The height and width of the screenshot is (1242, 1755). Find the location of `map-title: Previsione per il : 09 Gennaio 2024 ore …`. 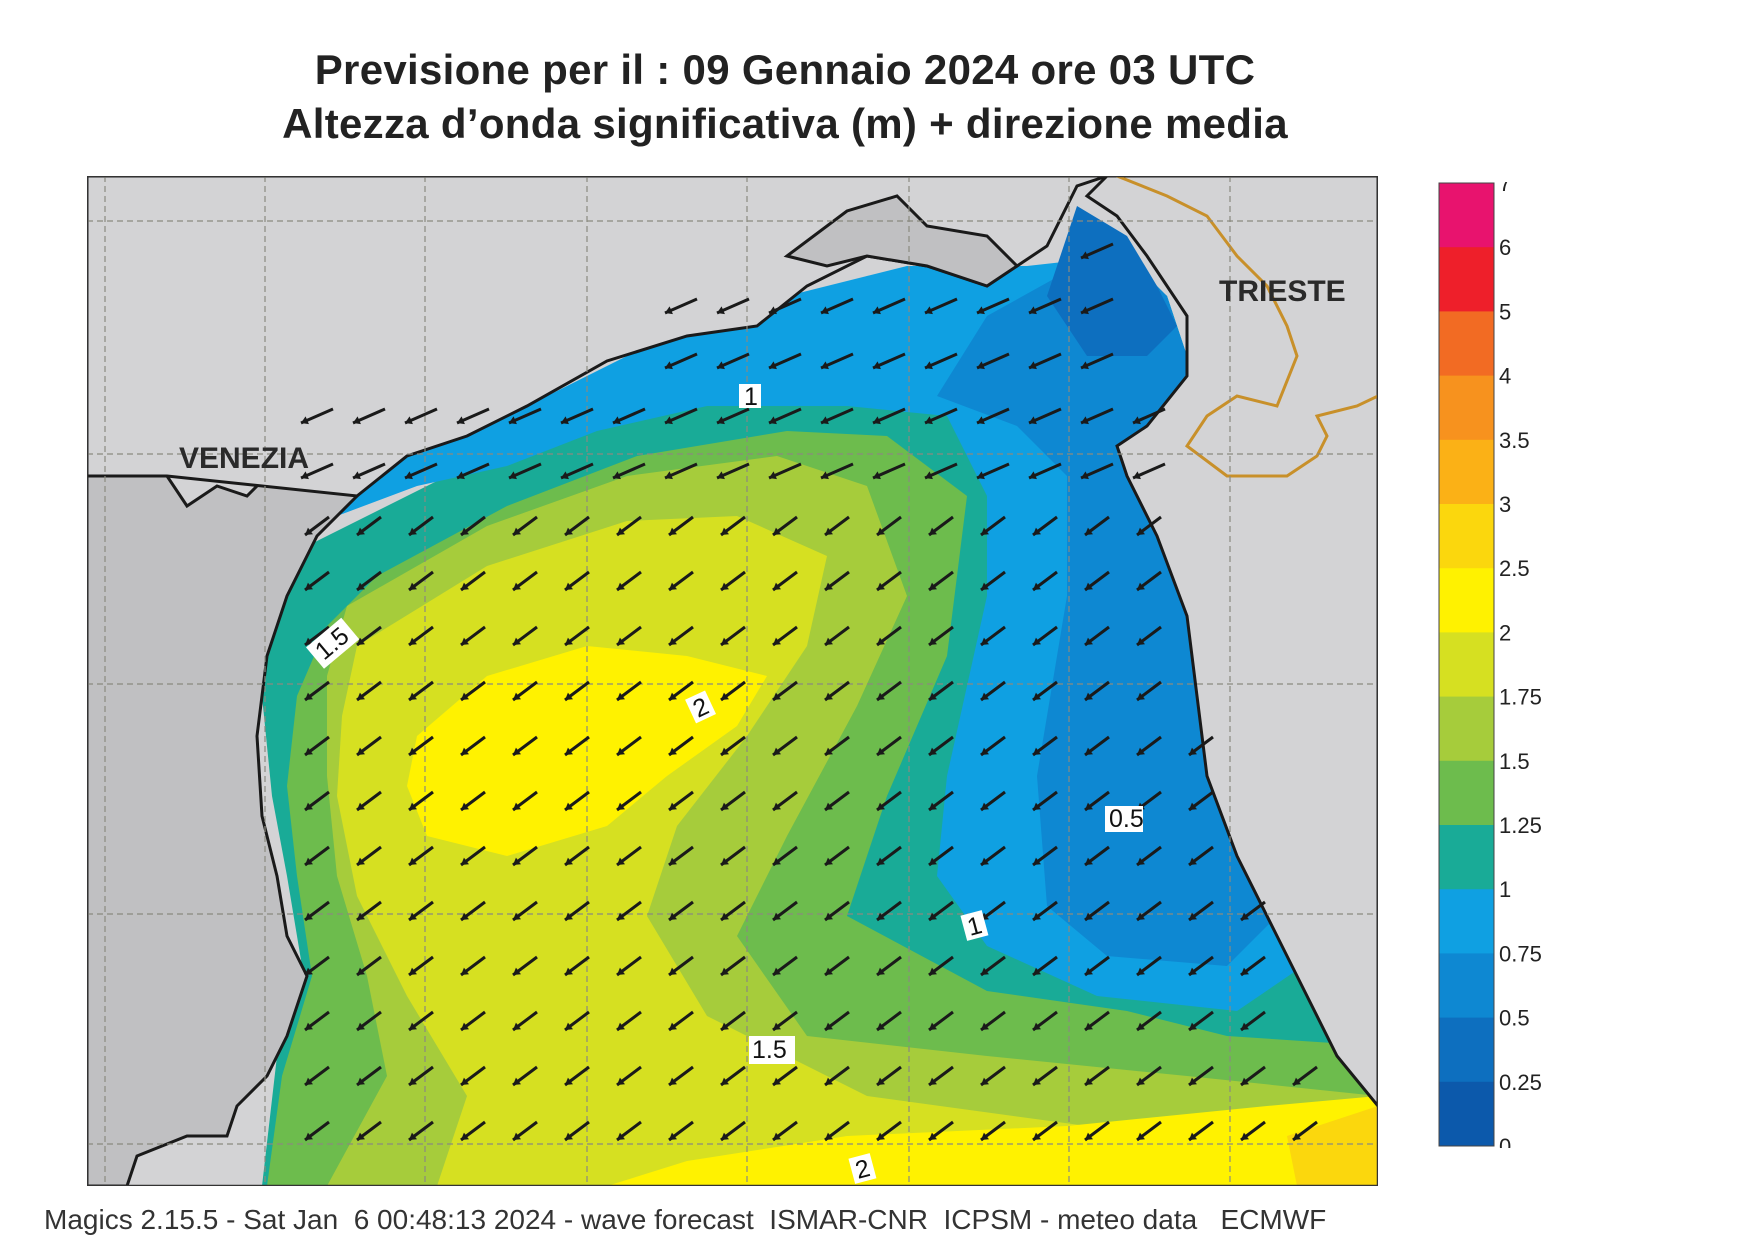

map-title: Previsione per il : 09 Gennaio 2024 ore … is located at coordinates (785, 69).